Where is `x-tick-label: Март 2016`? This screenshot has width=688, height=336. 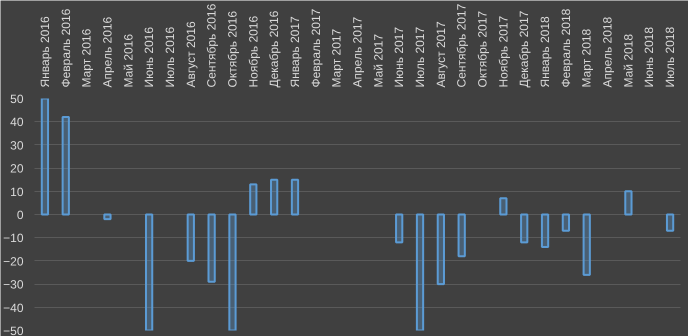 x-tick-label: Март 2016 is located at coordinates (87, 58).